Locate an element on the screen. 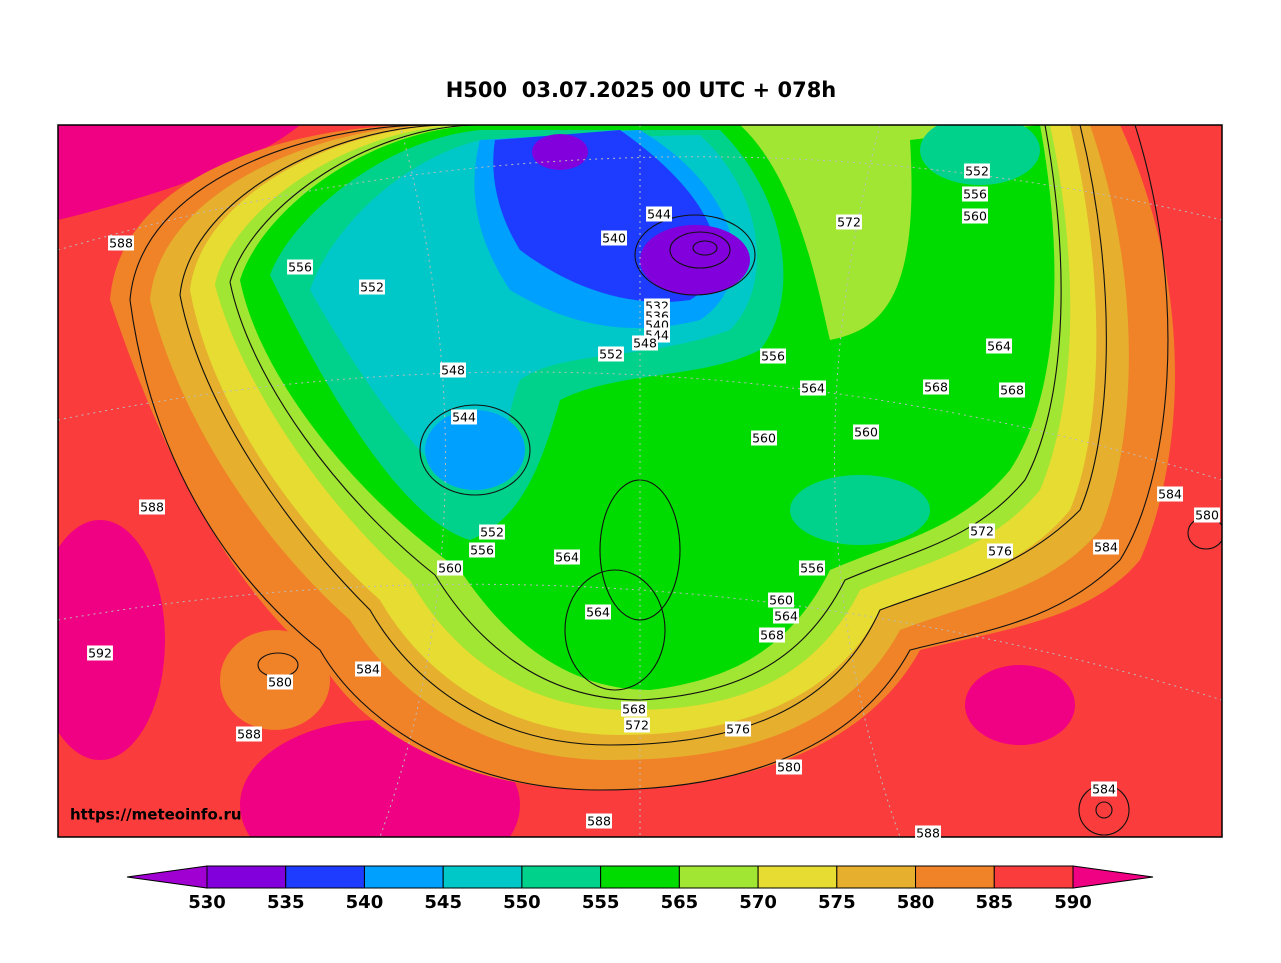  colorbar-over is located at coordinates (1113, 877).